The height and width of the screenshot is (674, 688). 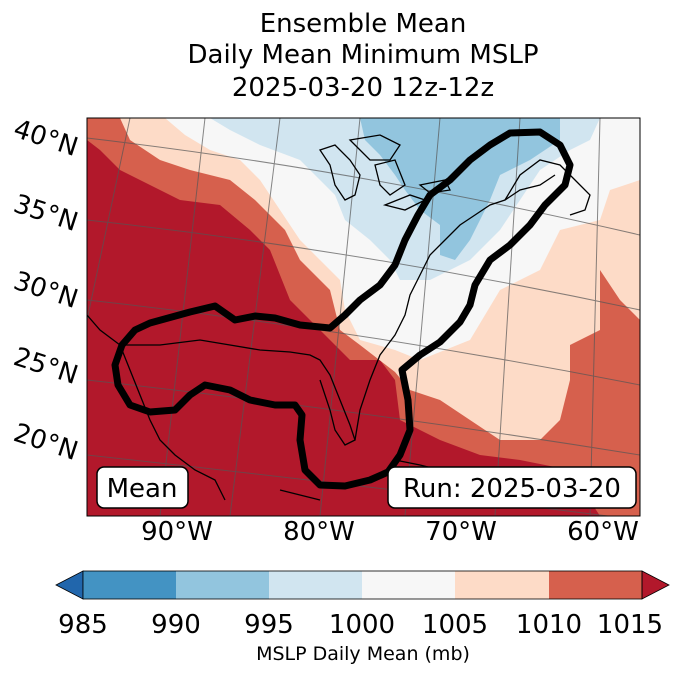 What do you see at coordinates (46, 213) in the screenshot?
I see `lat-label-35n: 35°N` at bounding box center [46, 213].